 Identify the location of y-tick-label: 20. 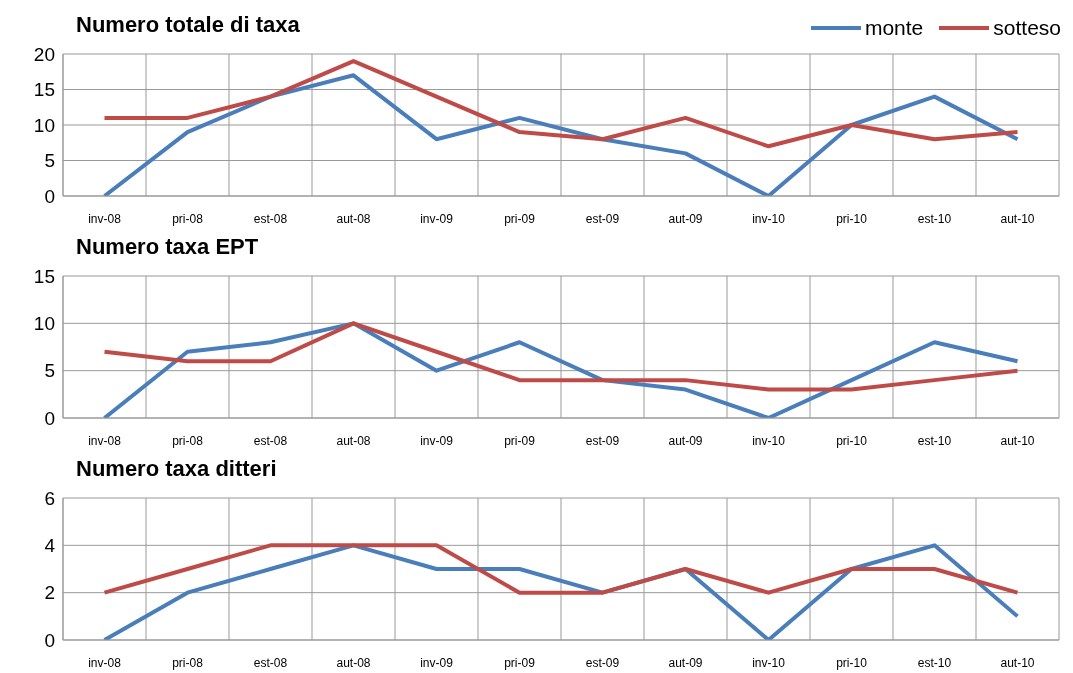
(44, 54).